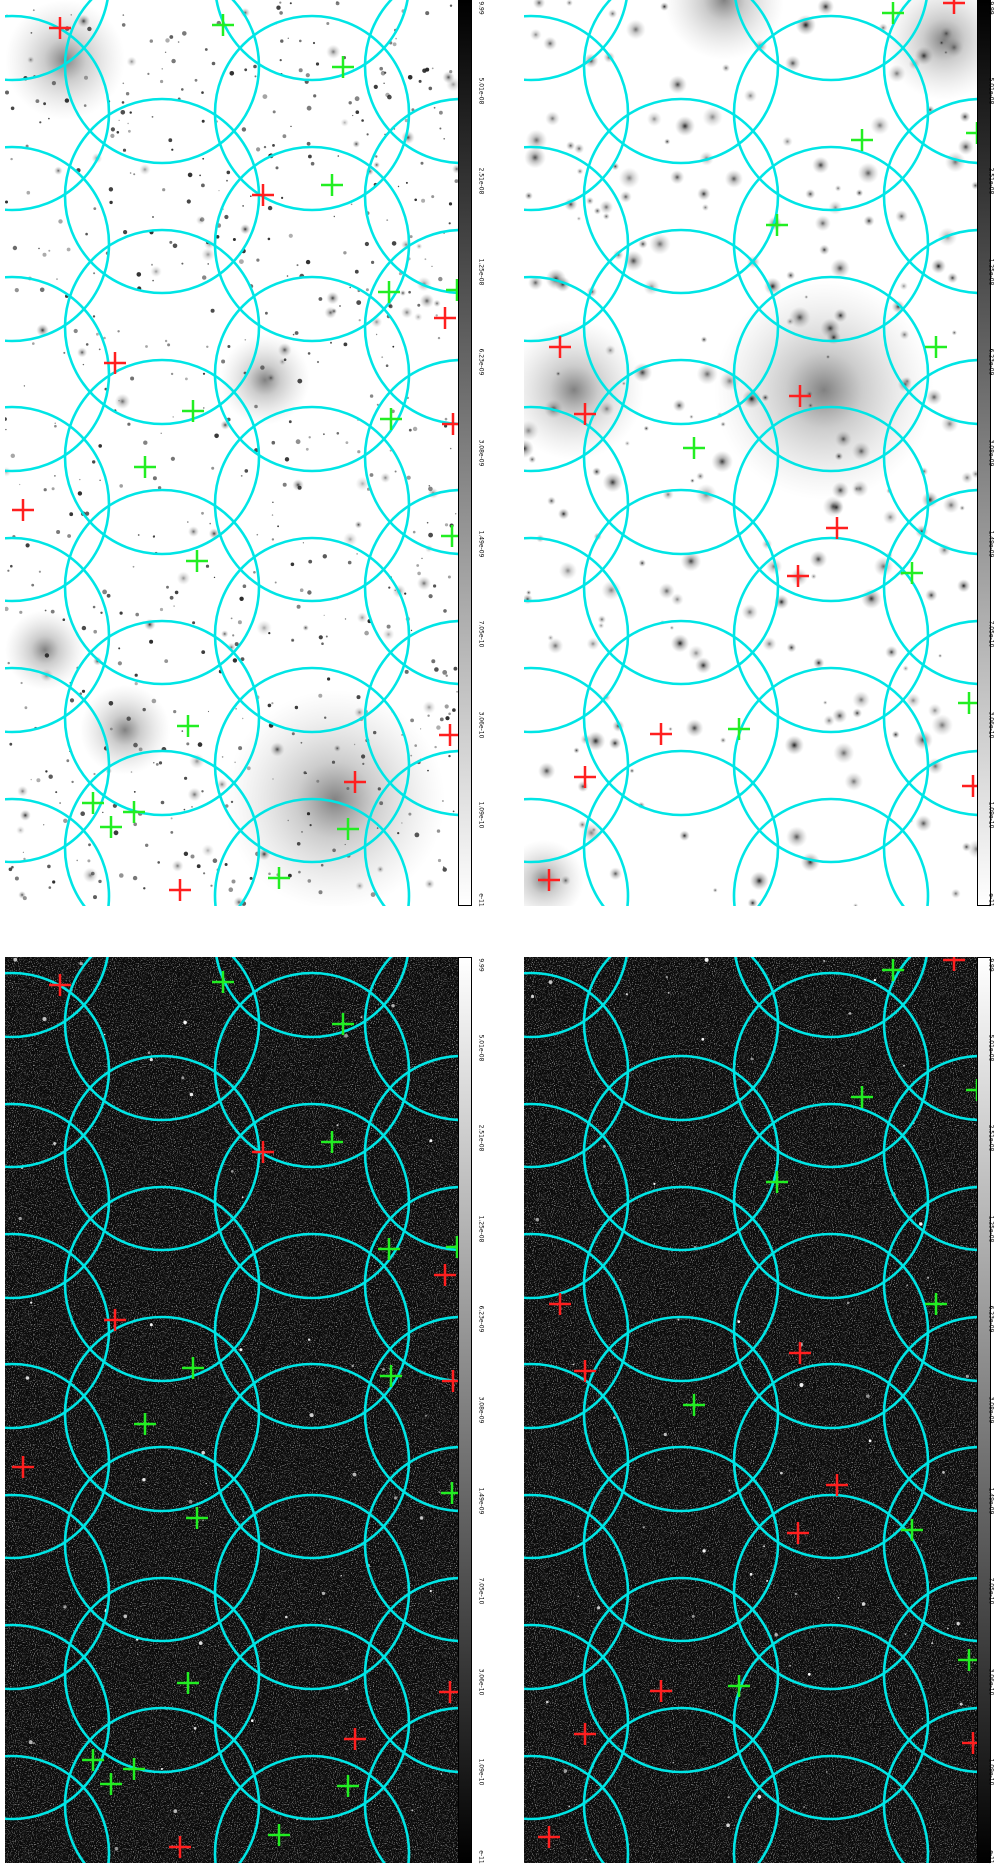 This screenshot has height=1864, width=1001. Describe the element at coordinates (991, 1501) in the screenshot. I see `colorbar-tick-label: 1.49e-09` at that location.